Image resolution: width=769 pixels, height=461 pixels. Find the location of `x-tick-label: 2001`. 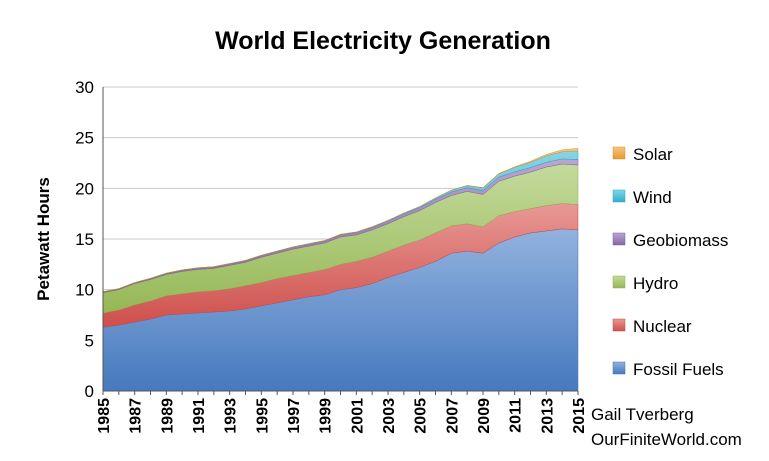

x-tick-label: 2001 is located at coordinates (357, 416).